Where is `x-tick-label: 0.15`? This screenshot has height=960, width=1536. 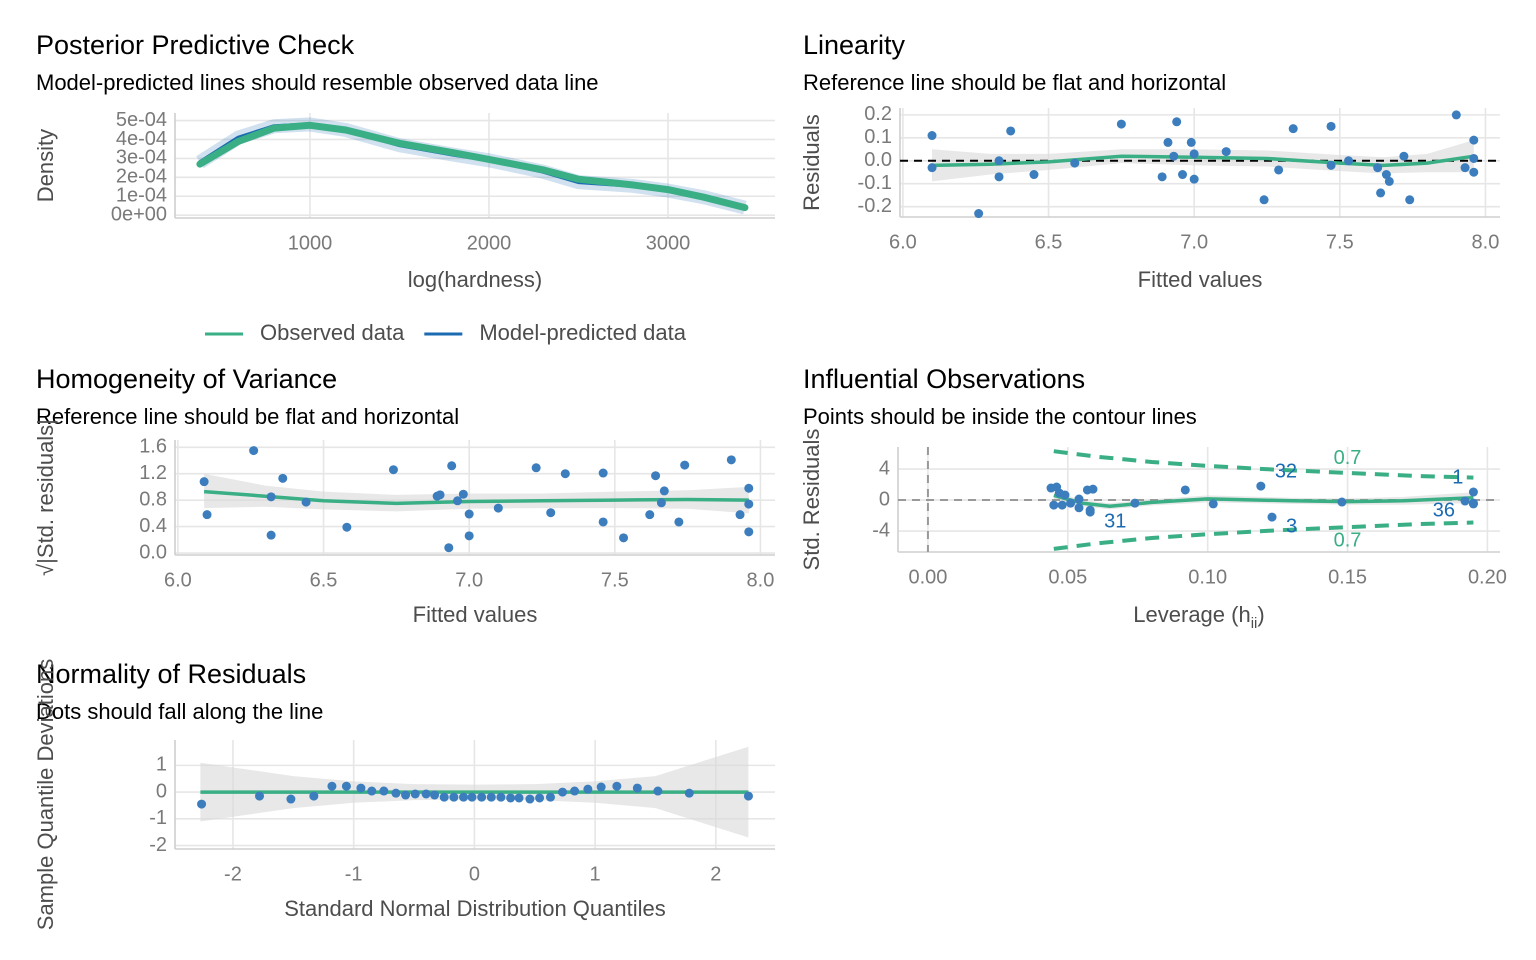 x-tick-label: 0.15 is located at coordinates (1347, 577).